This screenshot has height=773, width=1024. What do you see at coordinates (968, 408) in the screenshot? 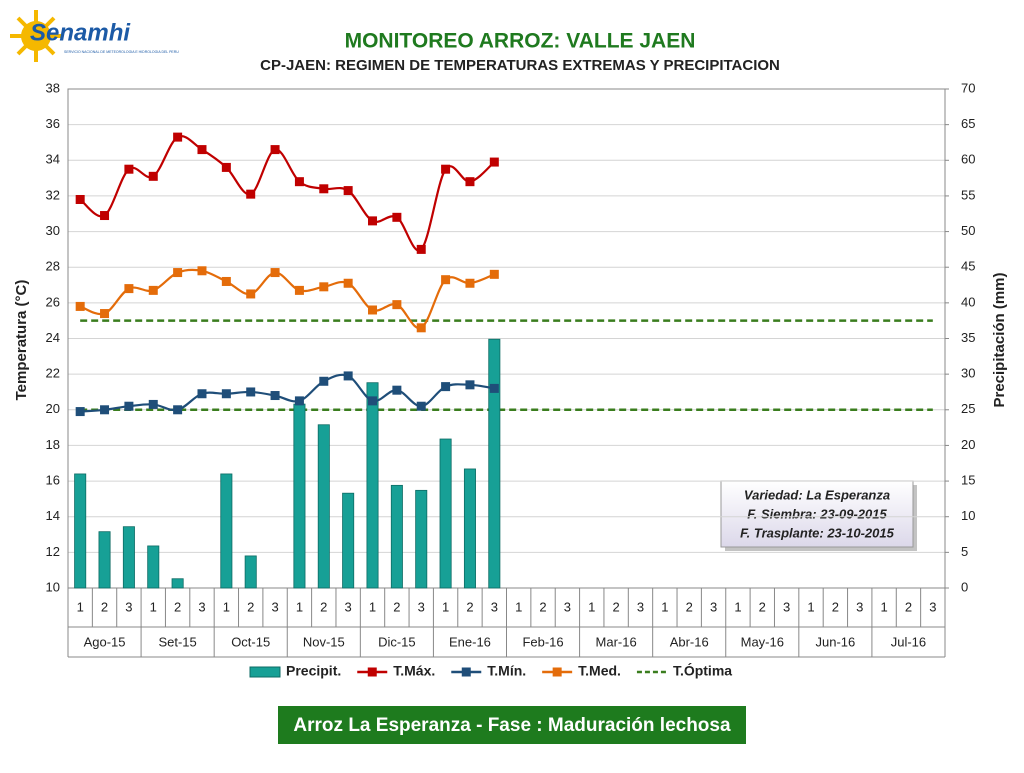
I see `y2-tick-label: 25` at bounding box center [968, 408].